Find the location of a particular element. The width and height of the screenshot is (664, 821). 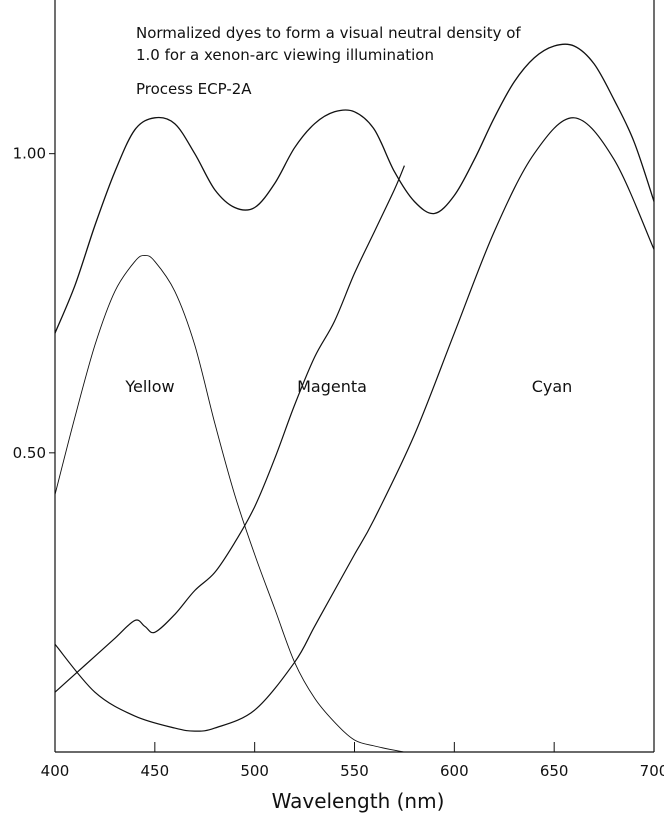

x-tick-label: 550 is located at coordinates (354, 771).